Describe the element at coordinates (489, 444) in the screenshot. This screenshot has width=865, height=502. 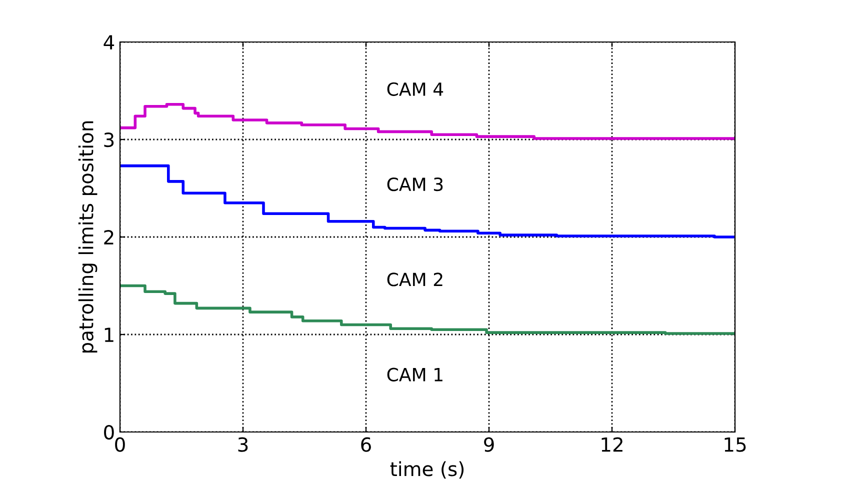
I see `x-tick-label: 9` at that location.